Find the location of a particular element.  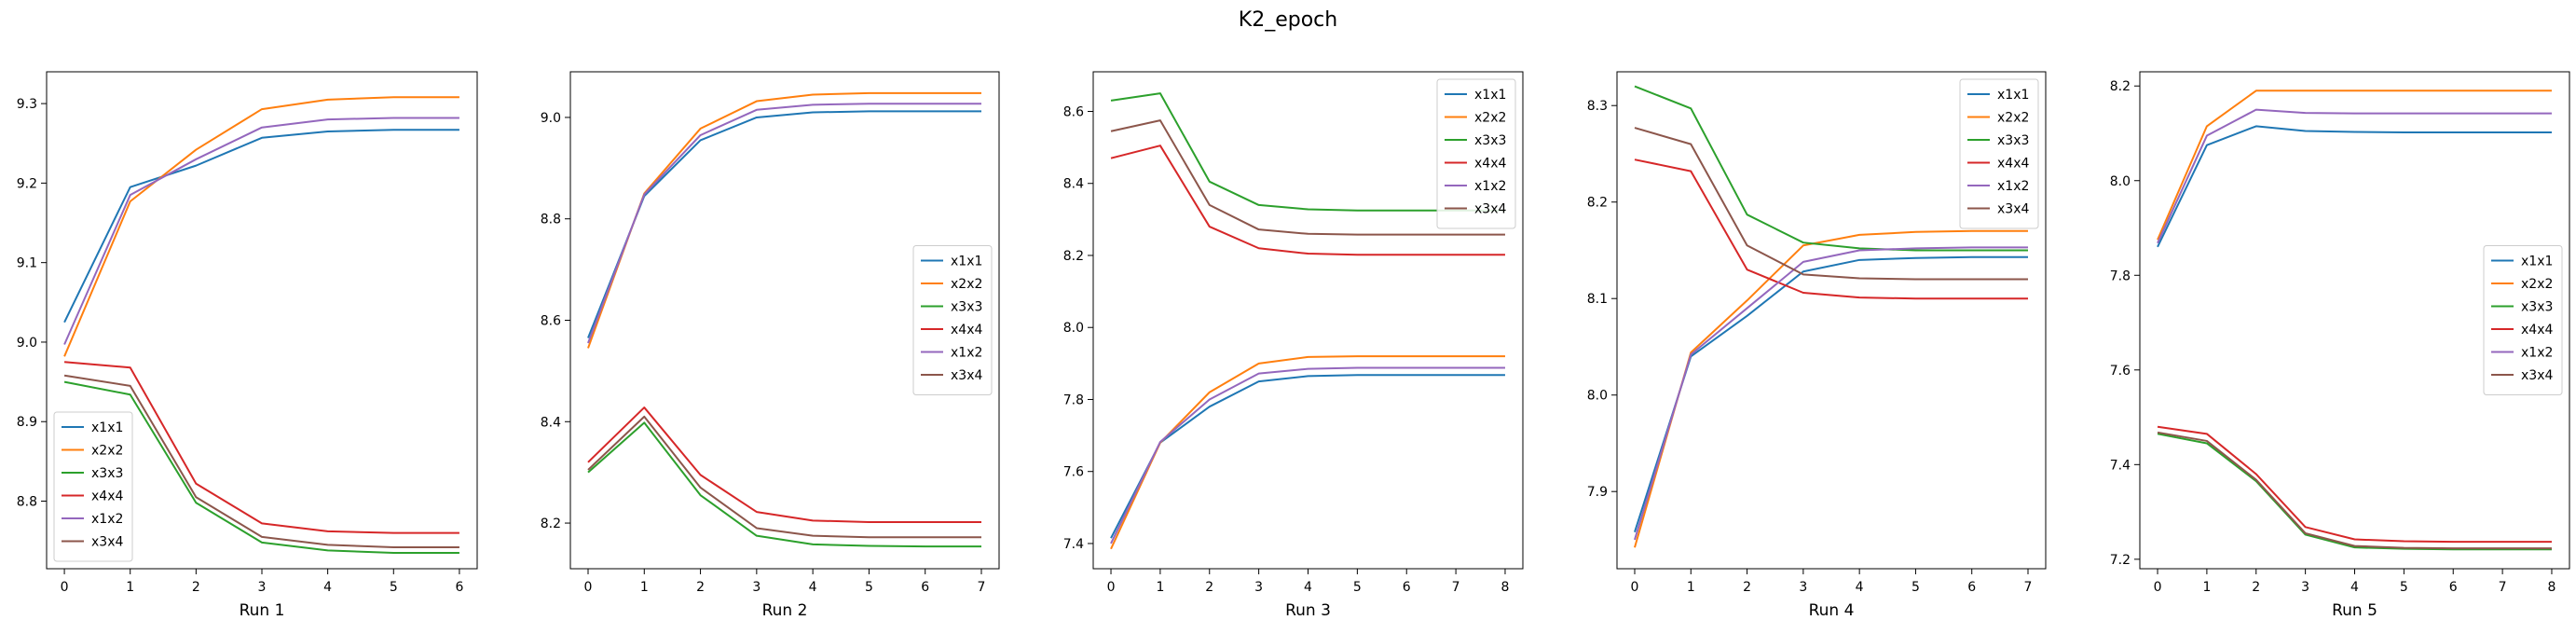

figure-title: K2_epoch is located at coordinates (1288, 20).